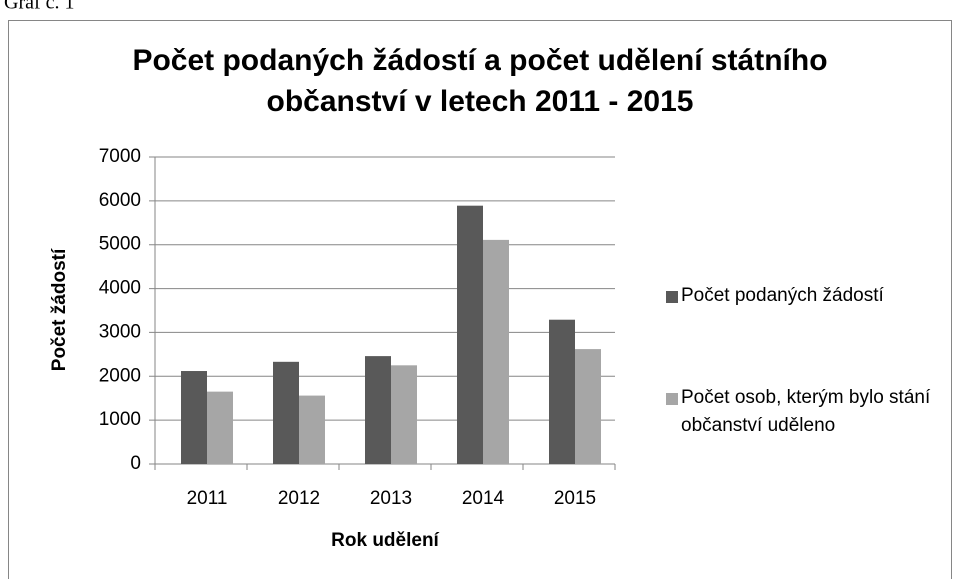 Image resolution: width=957 pixels, height=579 pixels. I want to click on y-tick-label: 0, so click(135, 463).